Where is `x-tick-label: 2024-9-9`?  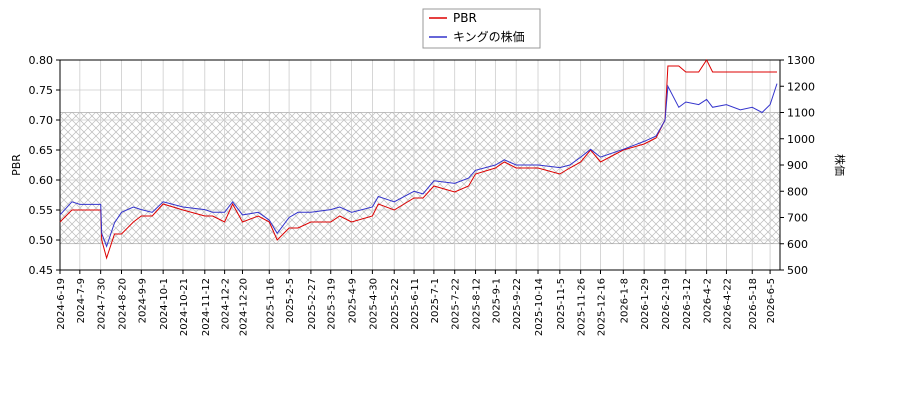 x-tick-label: 2024-9-9 is located at coordinates (142, 300).